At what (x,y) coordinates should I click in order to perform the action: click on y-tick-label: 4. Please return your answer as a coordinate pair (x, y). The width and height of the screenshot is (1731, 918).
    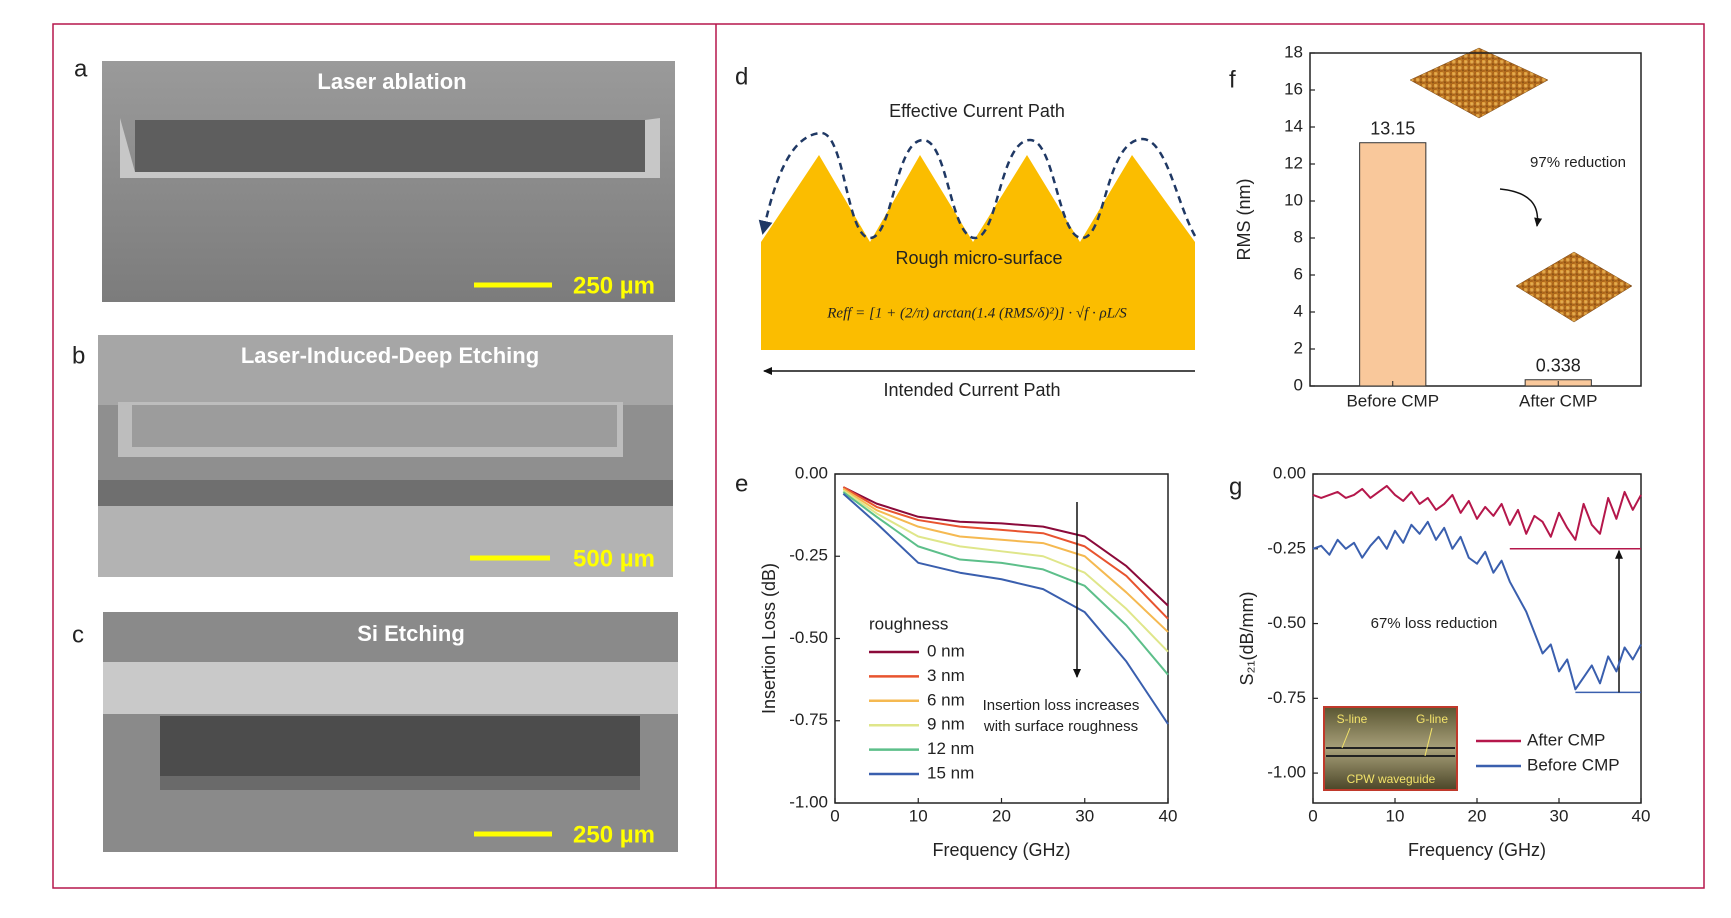
    Looking at the image, I should click on (1298, 310).